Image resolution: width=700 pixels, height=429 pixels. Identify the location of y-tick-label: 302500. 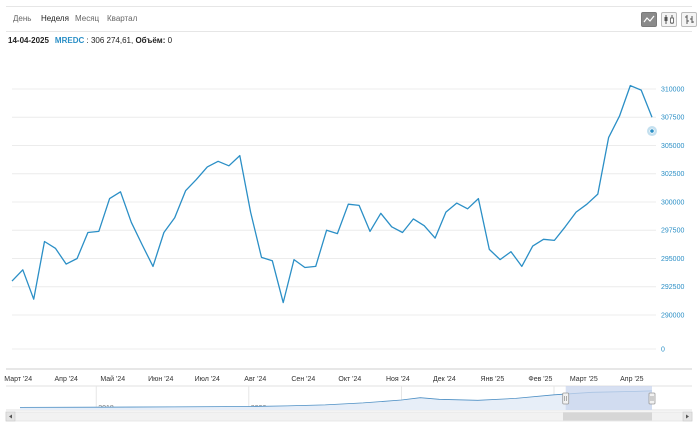
(672, 174).